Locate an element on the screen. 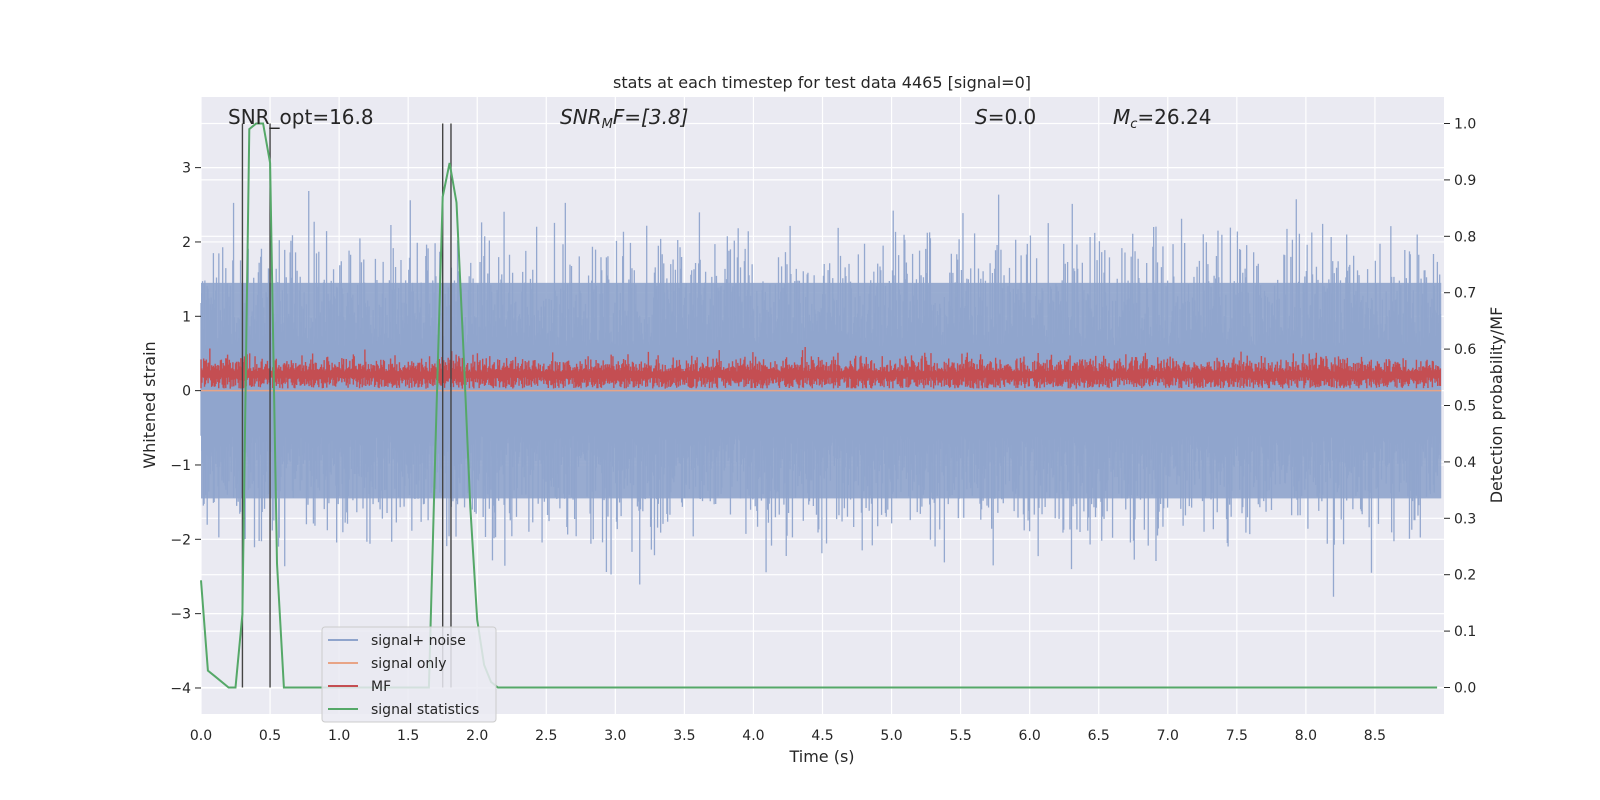 Image resolution: width=1600 pixels, height=800 pixels. x-tick-label: 4.0 is located at coordinates (753, 736).